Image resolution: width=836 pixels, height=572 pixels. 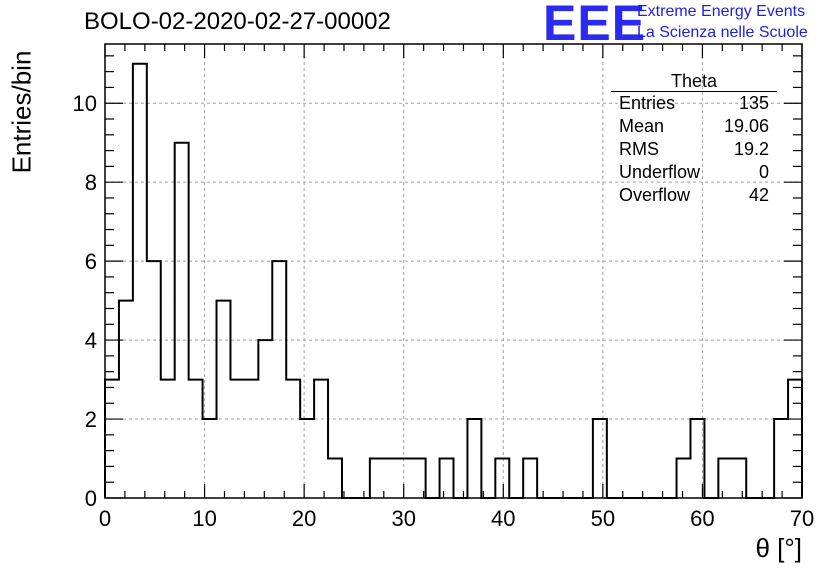 What do you see at coordinates (91, 182) in the screenshot?
I see `y-tick-label: 8` at bounding box center [91, 182].